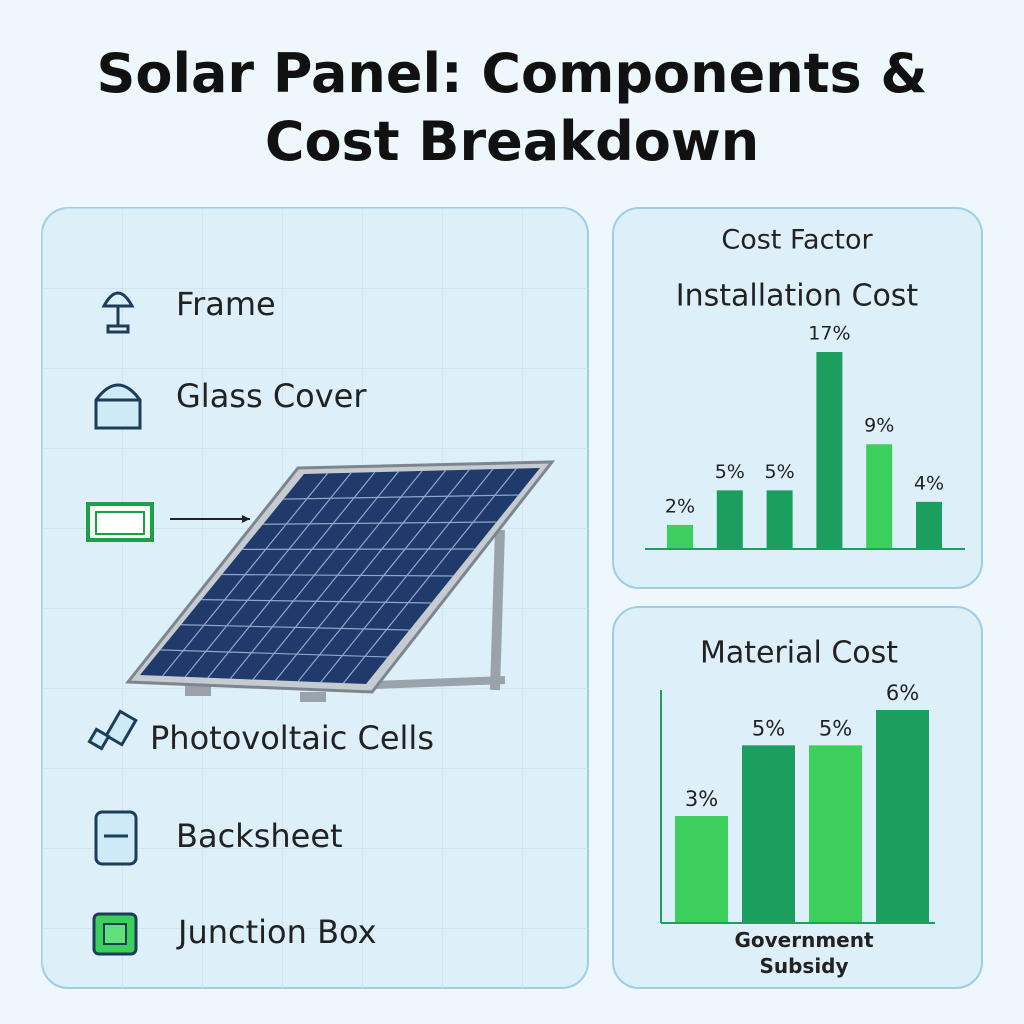 The height and width of the screenshot is (1024, 1024). What do you see at coordinates (680, 506) in the screenshot?
I see `value-label: 2%` at bounding box center [680, 506].